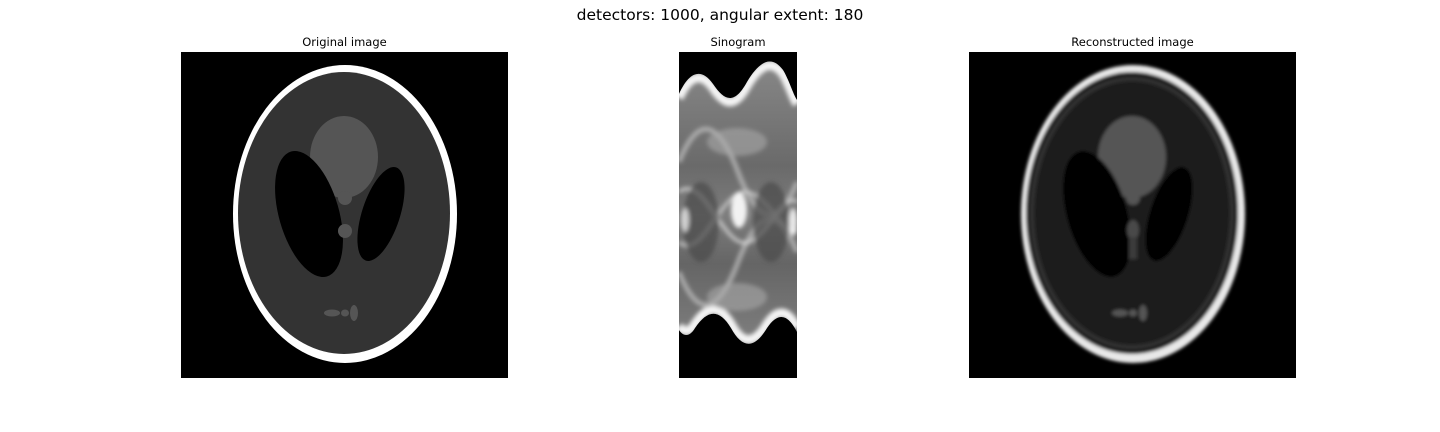 The image size is (1440, 432). Describe the element at coordinates (738, 215) in the screenshot. I see `sinogram` at that location.